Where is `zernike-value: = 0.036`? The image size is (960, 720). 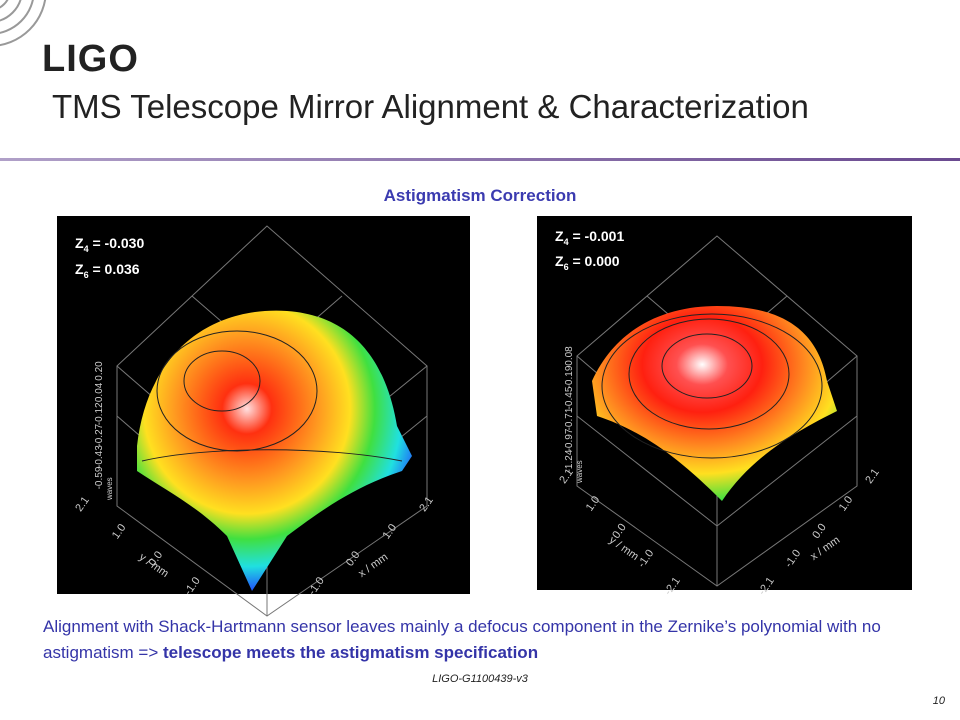 zernike-value: = 0.036 is located at coordinates (114, 269).